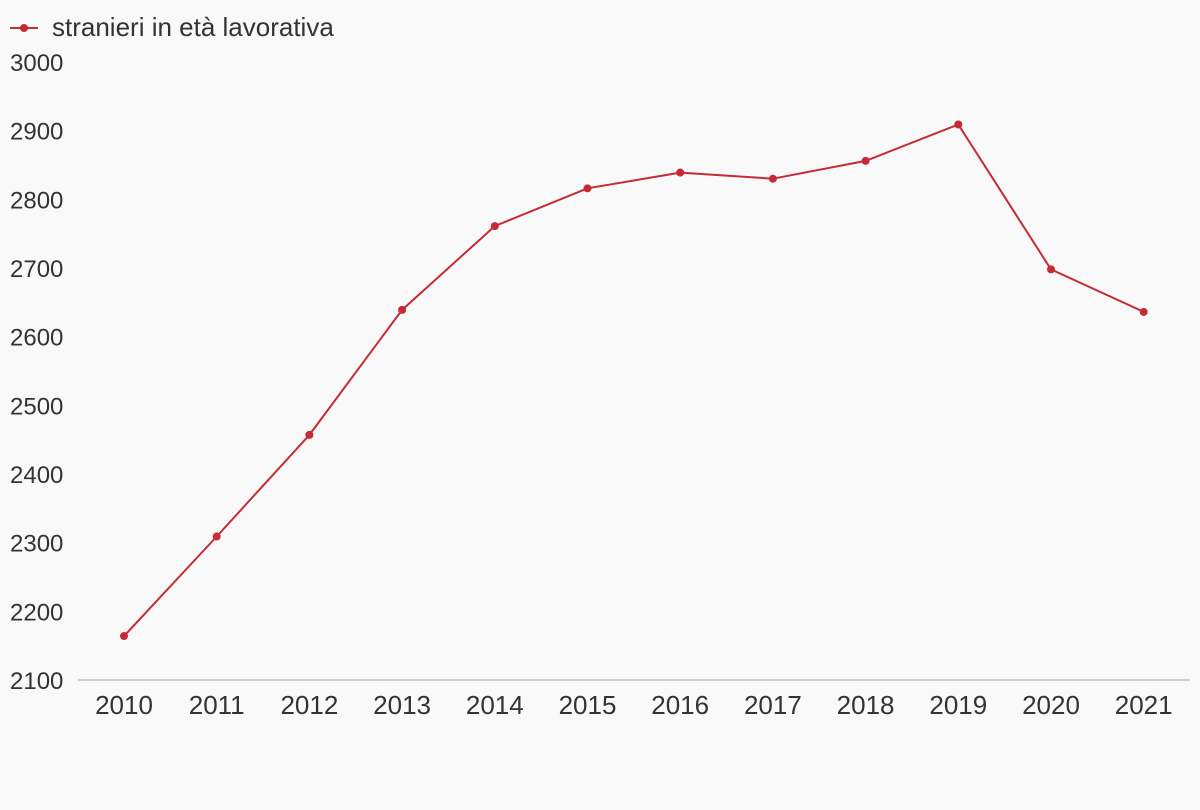 The width and height of the screenshot is (1200, 810). Describe the element at coordinates (217, 705) in the screenshot. I see `x-tick-label: 2011` at that location.